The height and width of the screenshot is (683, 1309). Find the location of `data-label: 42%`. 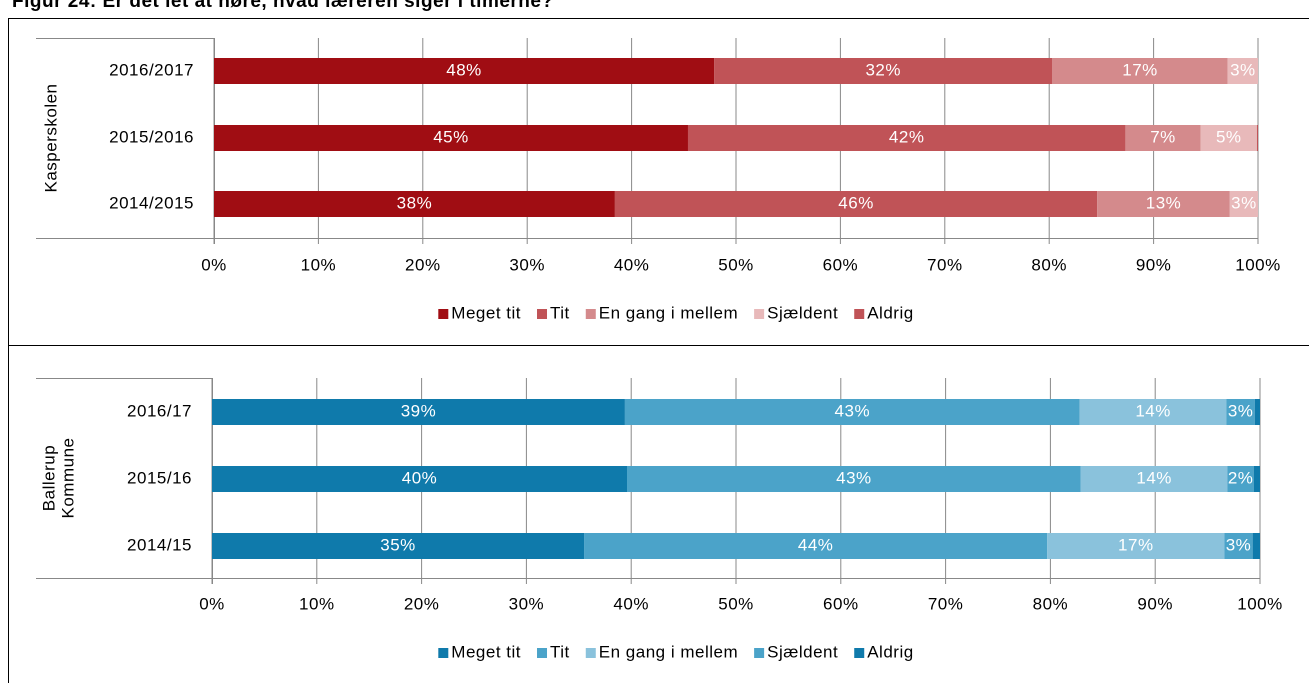

data-label: 42% is located at coordinates (907, 136).